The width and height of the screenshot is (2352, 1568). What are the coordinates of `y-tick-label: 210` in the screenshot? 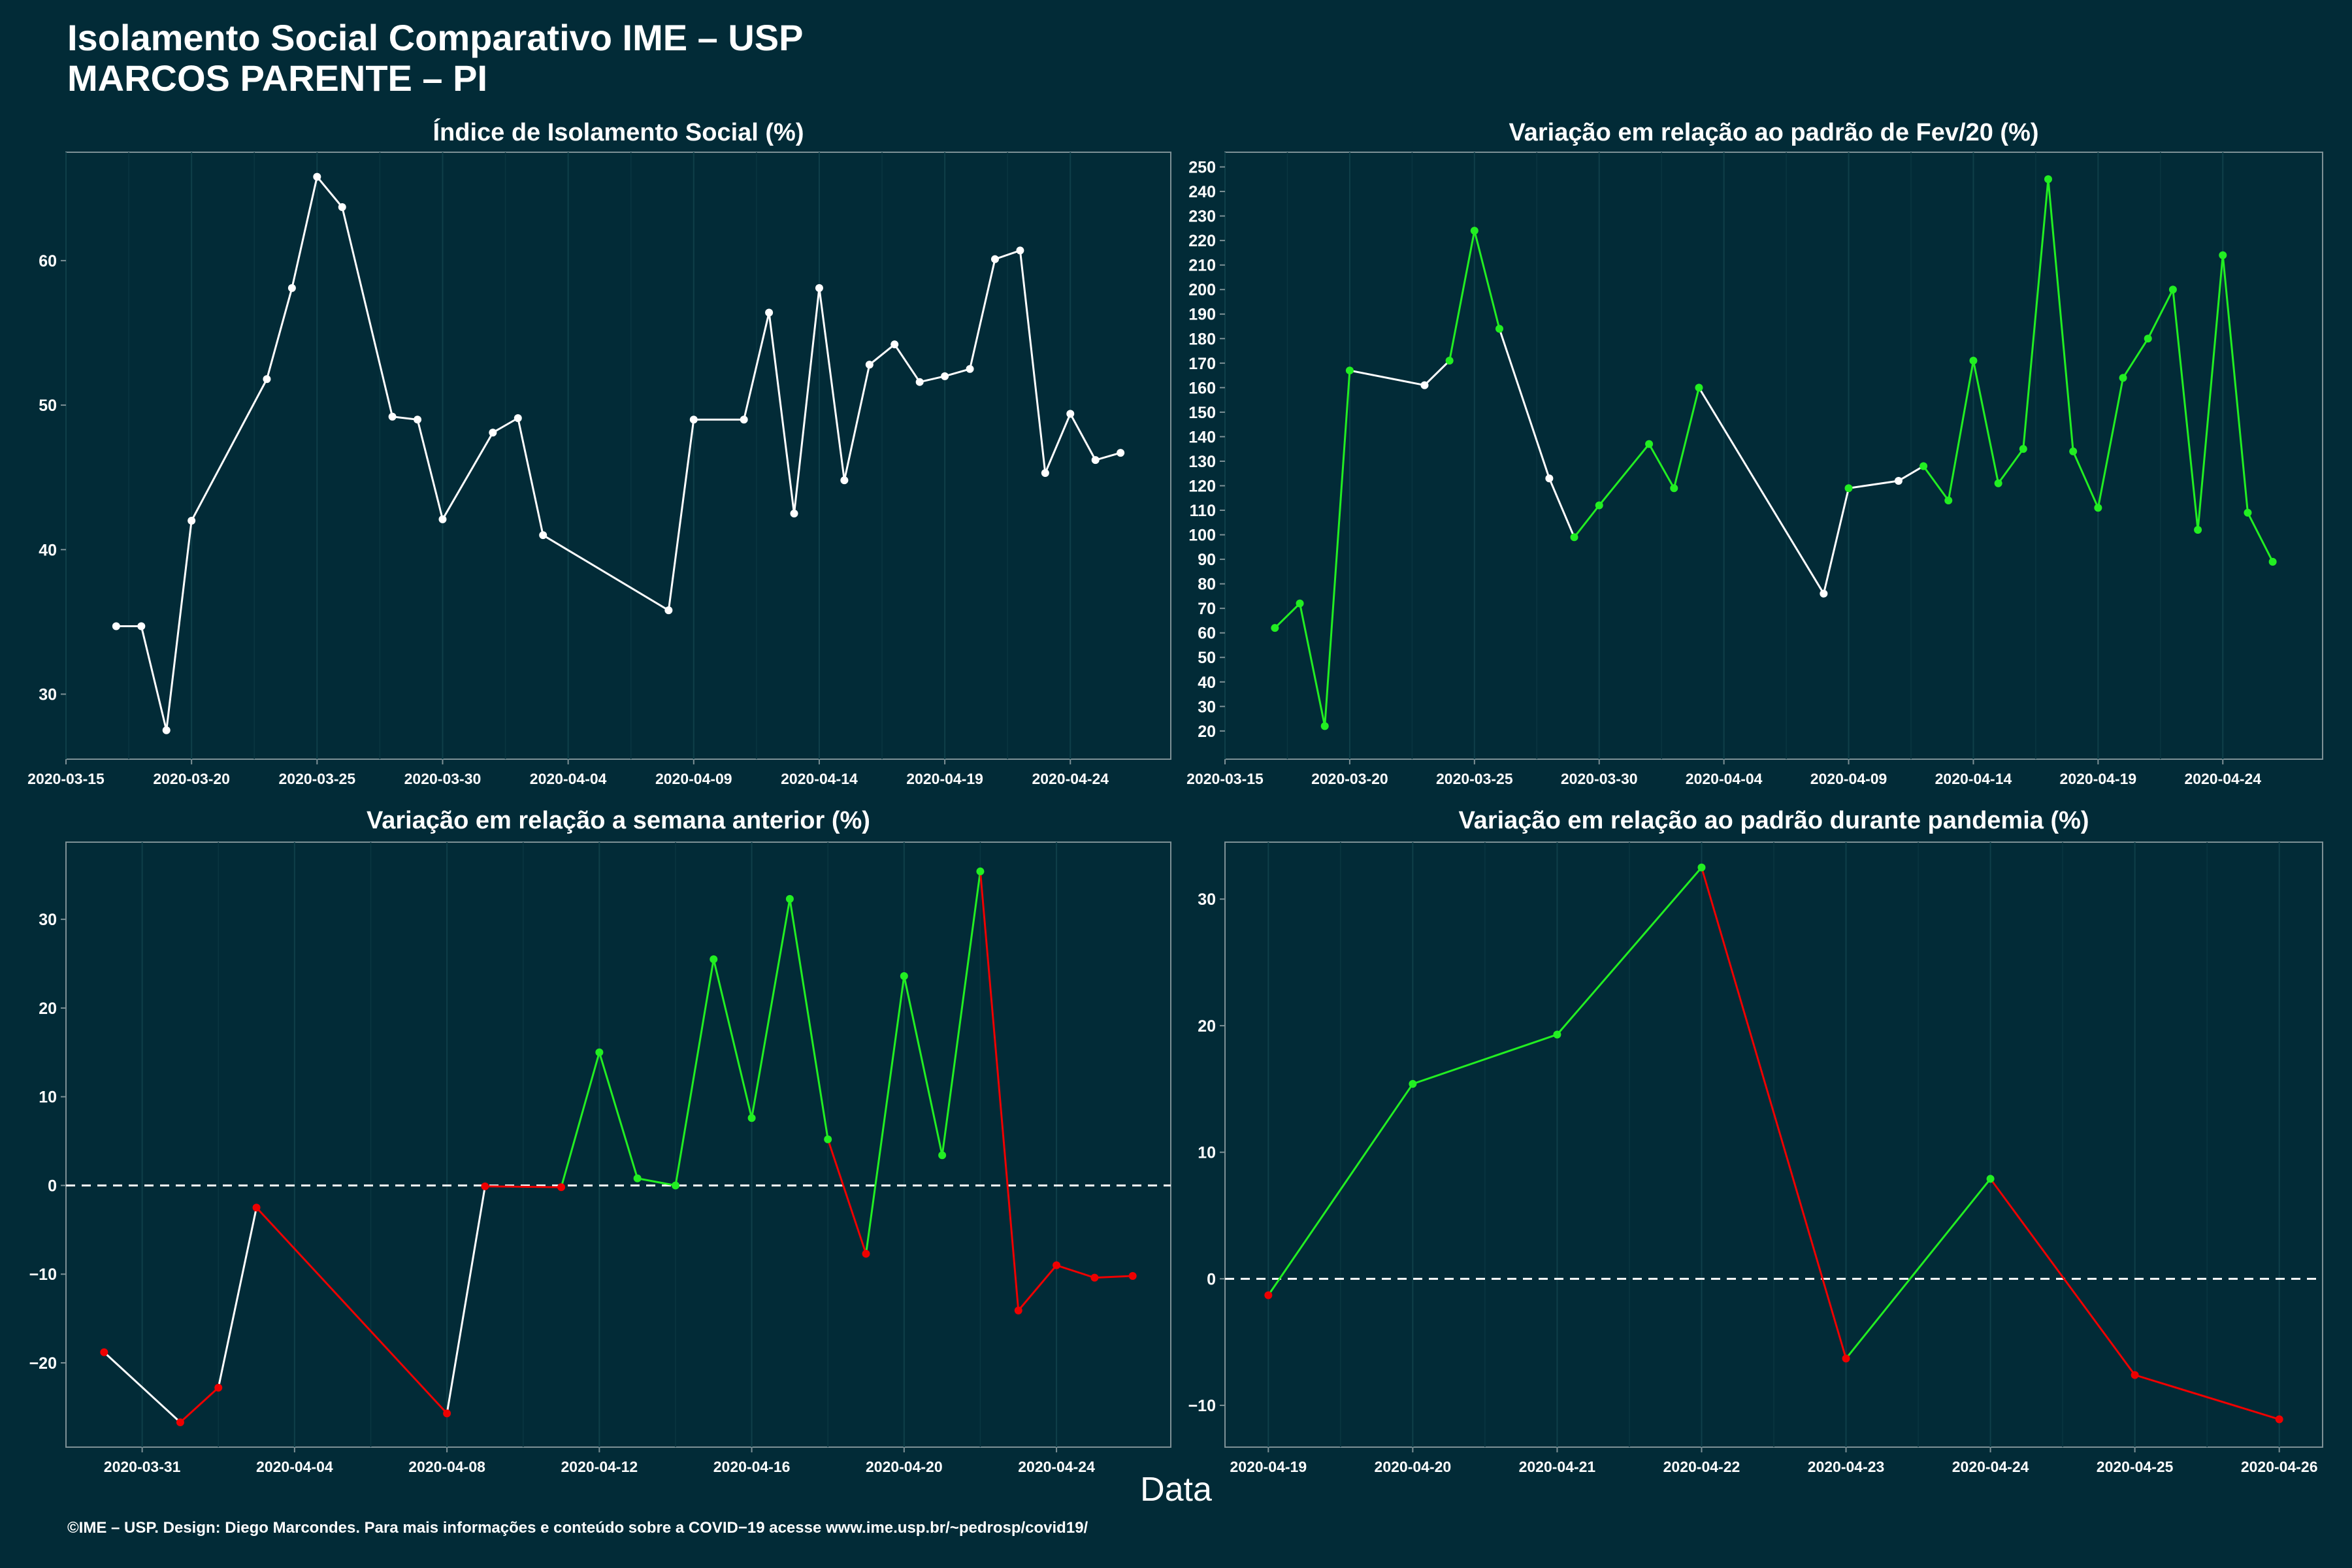 It's located at (1202, 266).